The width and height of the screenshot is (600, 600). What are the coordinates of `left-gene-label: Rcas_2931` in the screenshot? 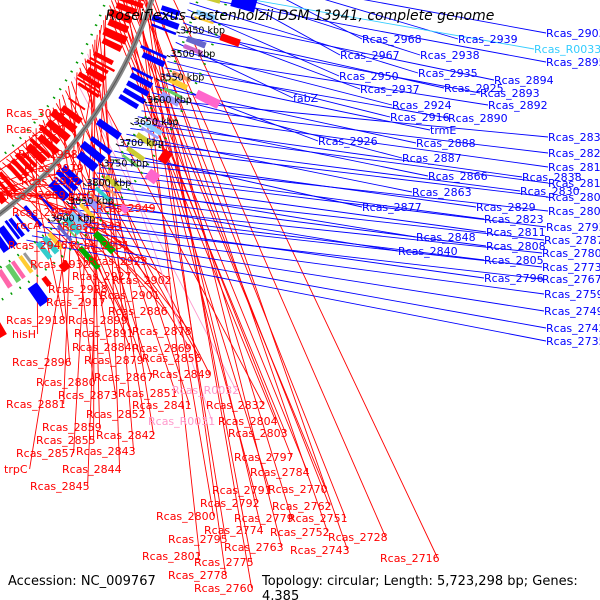 It's located at (100, 245).